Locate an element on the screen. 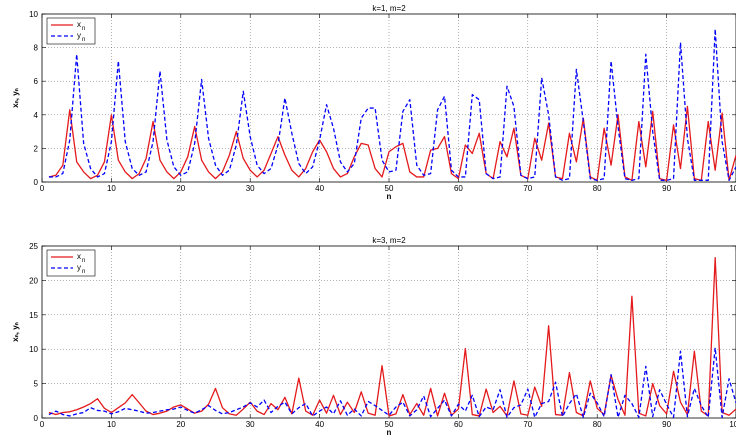 The height and width of the screenshot is (445, 736). chart-title: k=1, m=2 is located at coordinates (389, 8).